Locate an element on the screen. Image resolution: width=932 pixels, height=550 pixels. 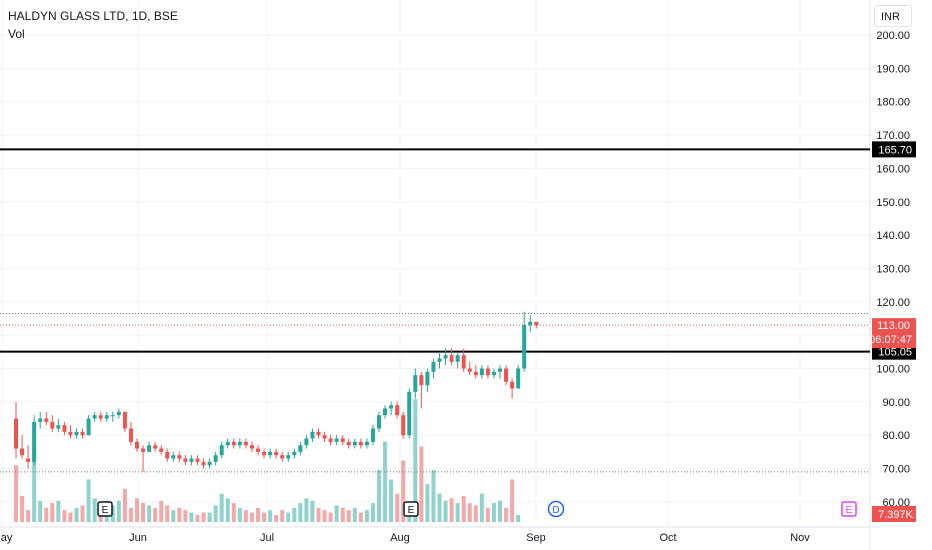
y-tick-label: 100.00 is located at coordinates (893, 370).